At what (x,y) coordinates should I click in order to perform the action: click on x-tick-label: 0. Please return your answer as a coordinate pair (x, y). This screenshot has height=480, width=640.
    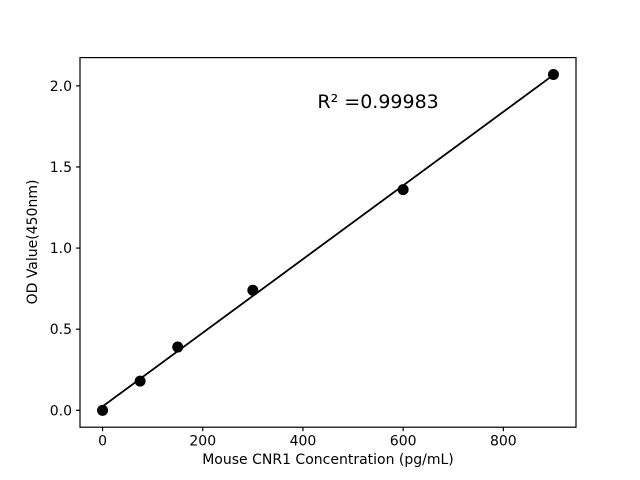
    Looking at the image, I should click on (102, 442).